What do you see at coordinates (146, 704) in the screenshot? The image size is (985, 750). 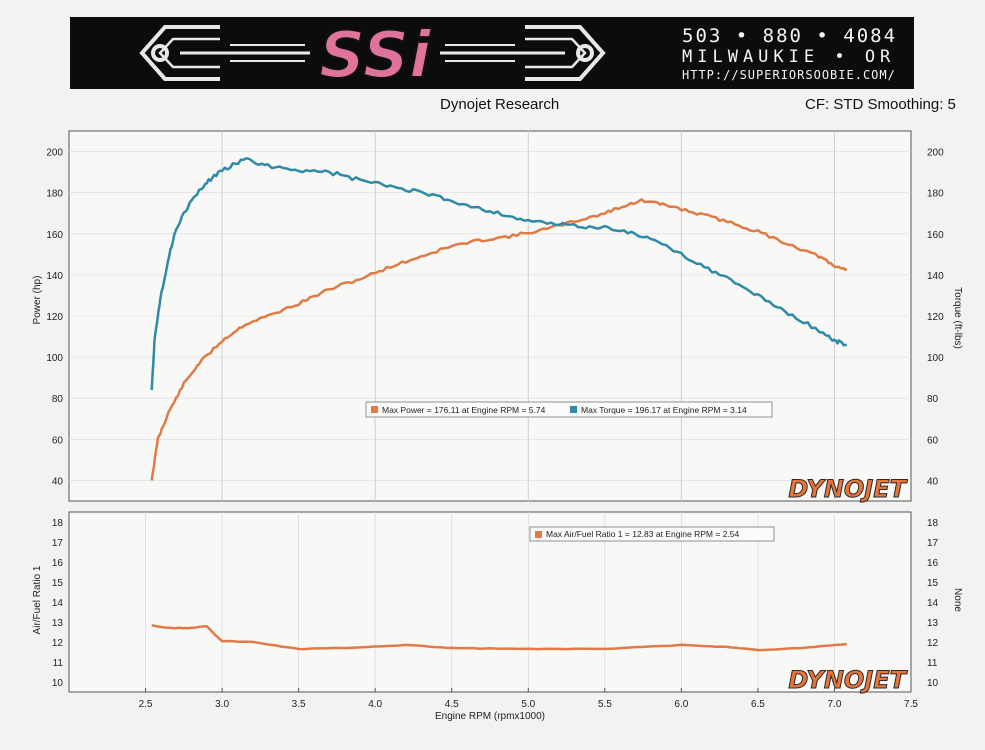 I see `rpm-tick-label: 2.5` at bounding box center [146, 704].